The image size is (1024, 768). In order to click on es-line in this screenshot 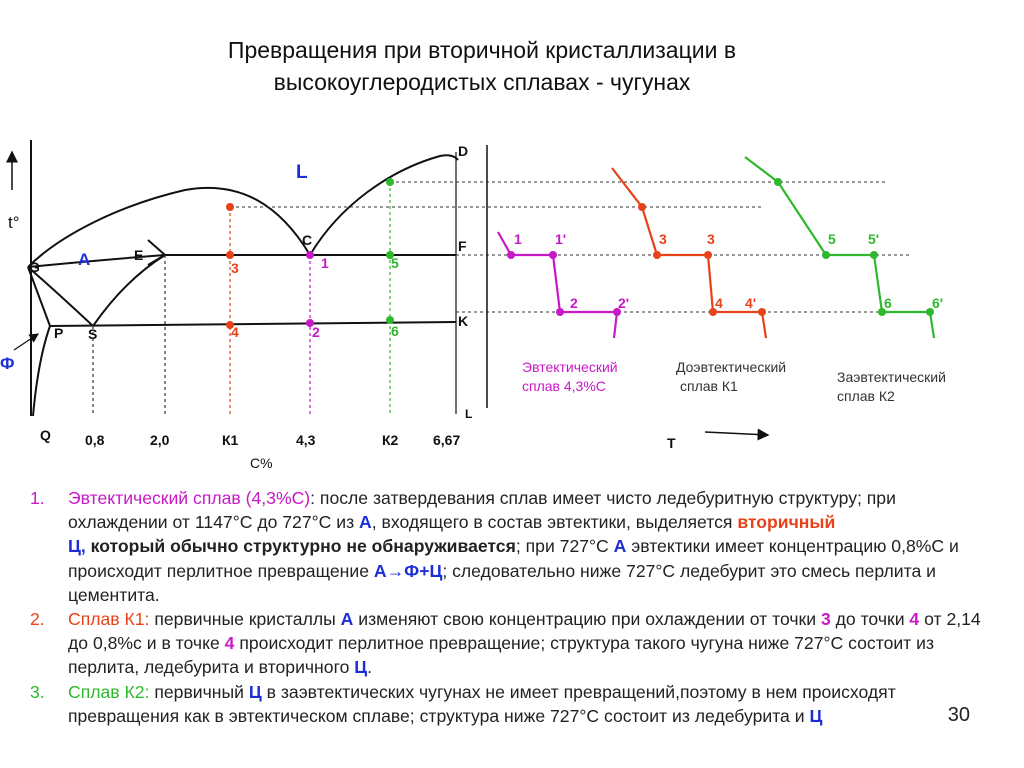, I will do `click(129, 290)`.